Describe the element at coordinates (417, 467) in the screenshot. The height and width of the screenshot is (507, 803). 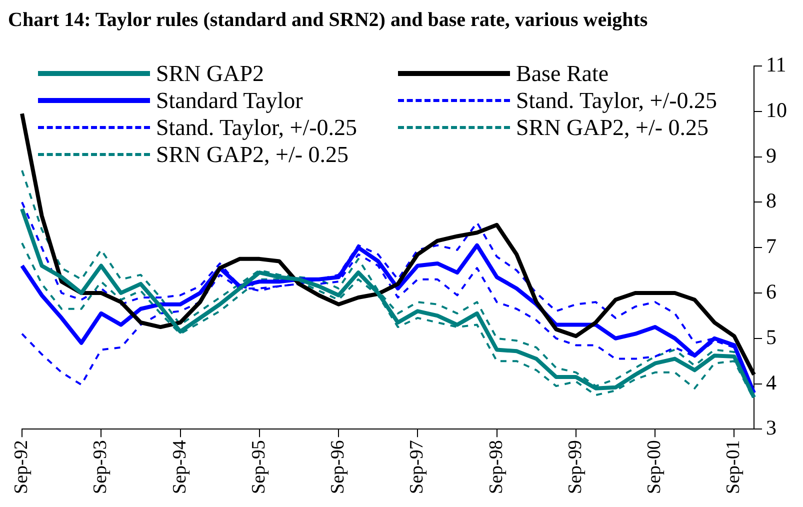
I see `x-tick-label: Sep-97` at that location.